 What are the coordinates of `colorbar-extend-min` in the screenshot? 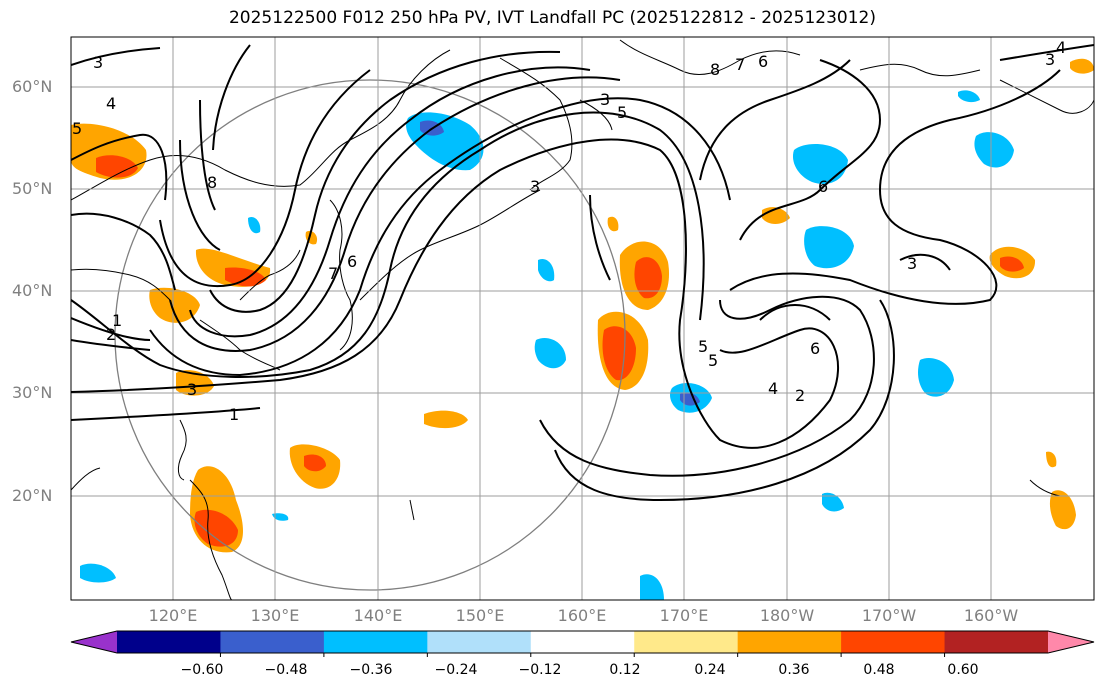 It's located at (94, 642).